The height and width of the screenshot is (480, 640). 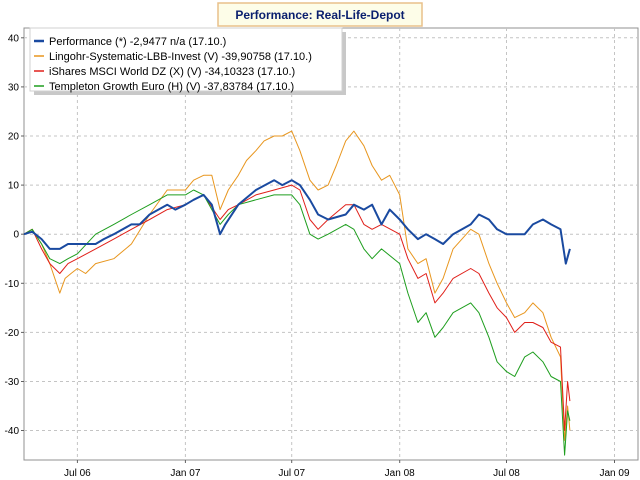 I want to click on x-tick-label: Jul 07, so click(x=291, y=473).